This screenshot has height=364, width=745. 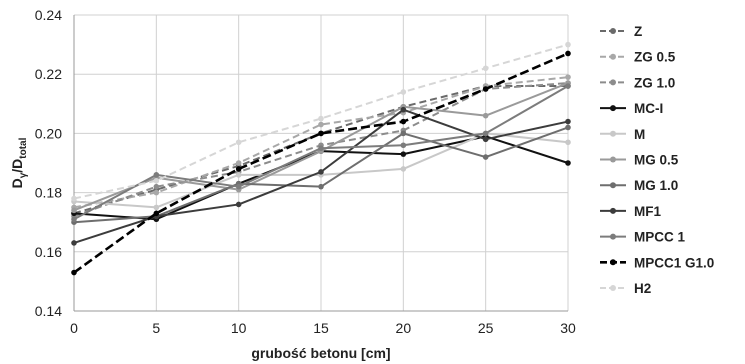 I want to click on y-tick-label: 0.24, so click(x=48, y=15).